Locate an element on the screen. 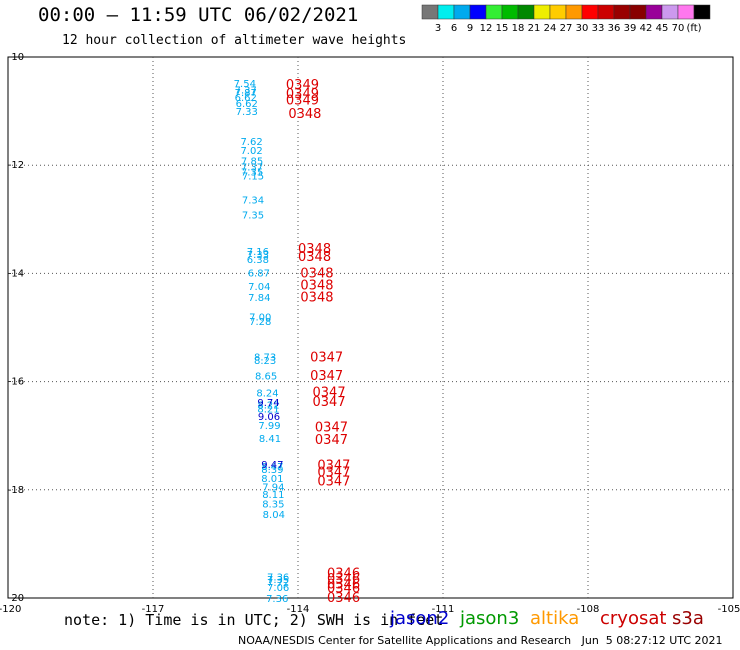 This screenshot has width=740, height=650. colorbar-tick-label: 30 is located at coordinates (582, 28).